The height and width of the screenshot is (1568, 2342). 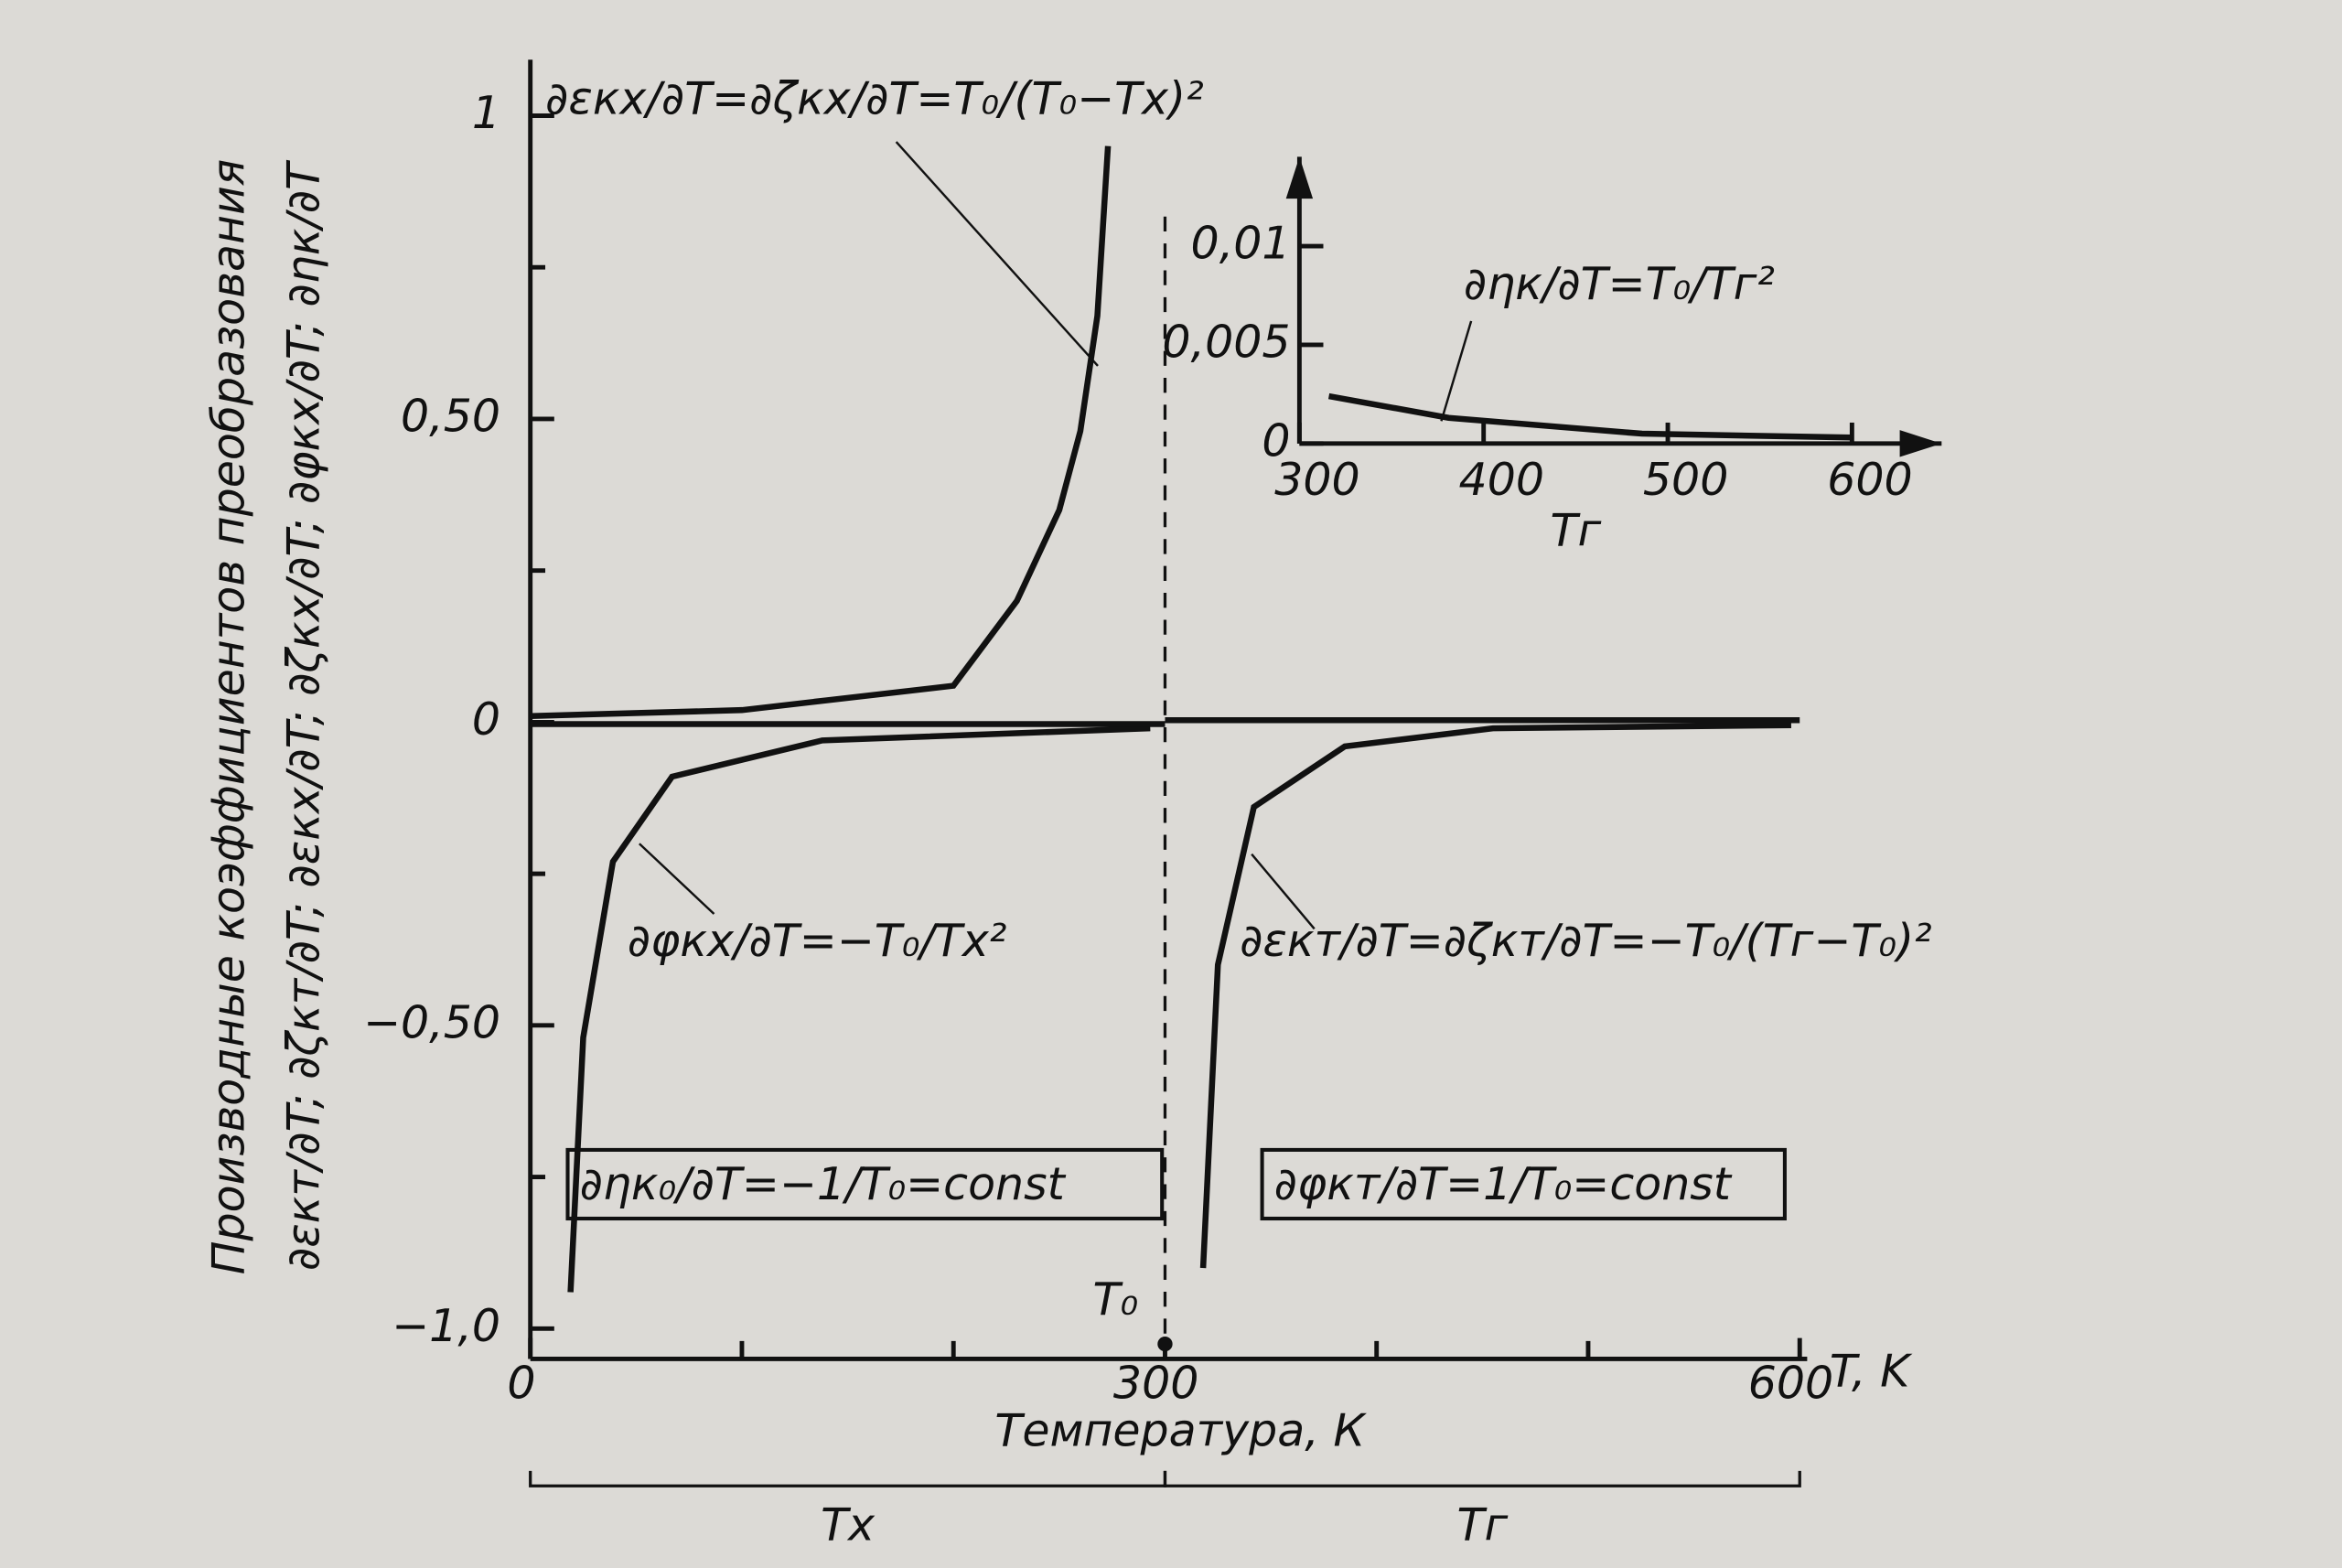 What do you see at coordinates (1619, 284) in the screenshot?
I see `series-label: ∂ηк/∂T=T₀/Tг²` at bounding box center [1619, 284].